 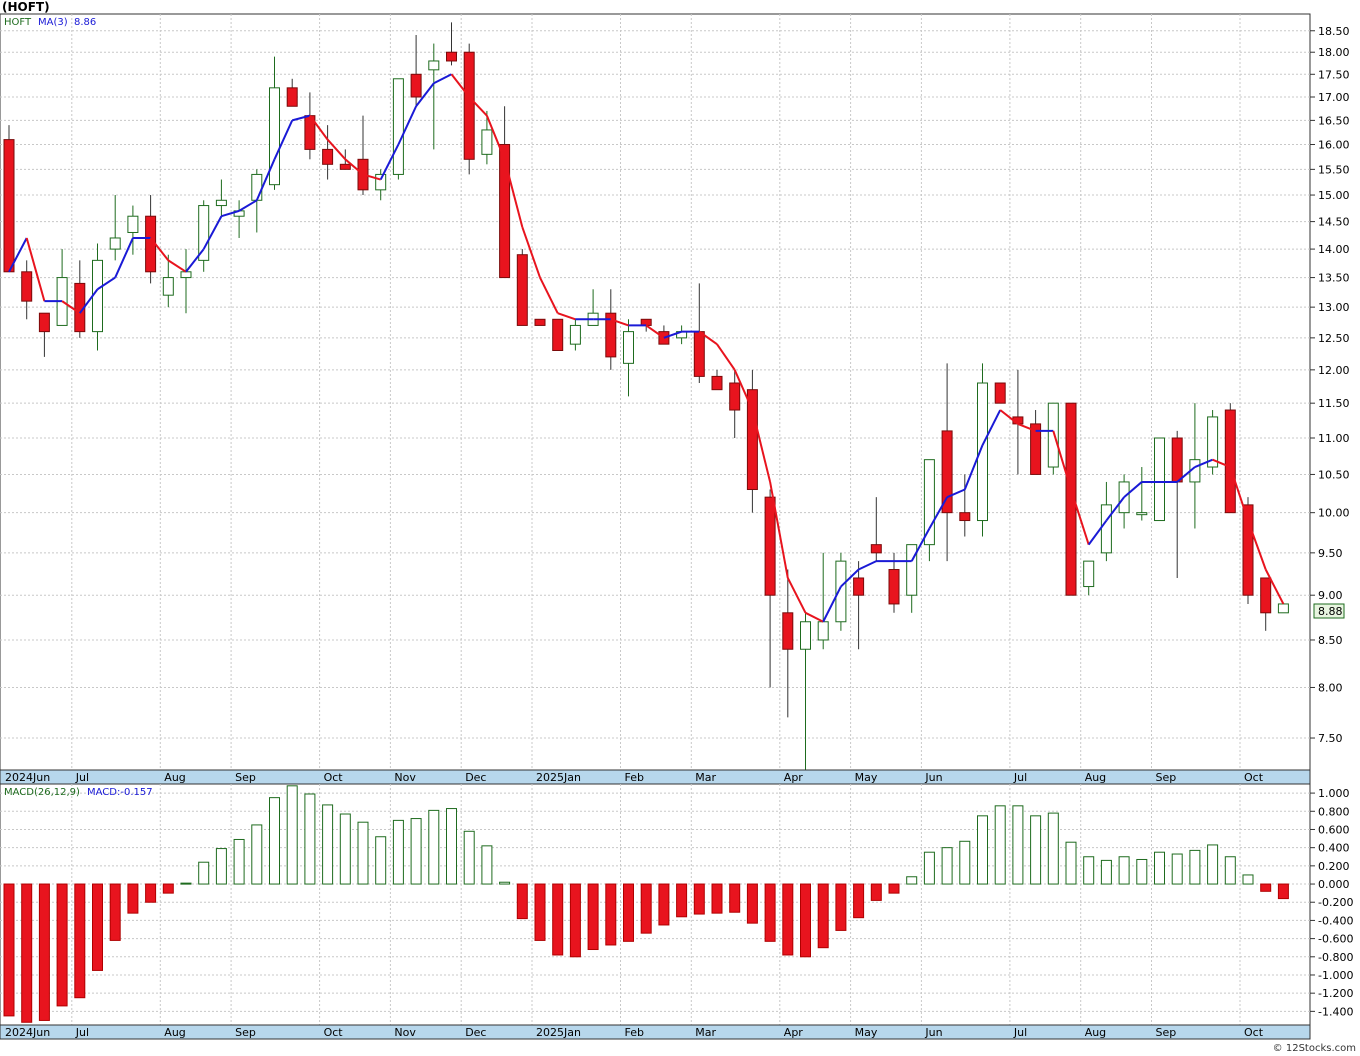 What do you see at coordinates (78, 792) in the screenshot?
I see `macd-legend: MACD(26,12,9) MACD:-0.157` at bounding box center [78, 792].